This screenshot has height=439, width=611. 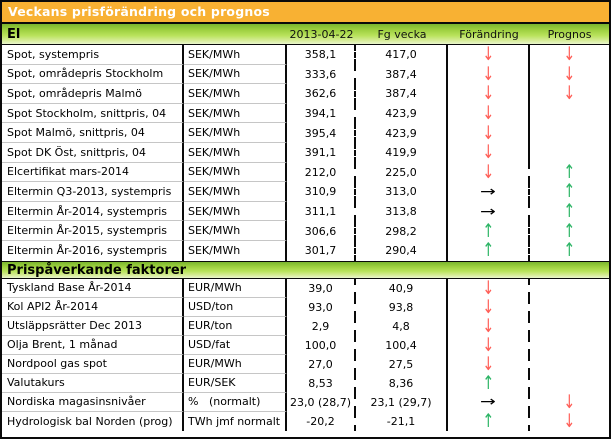 I want to click on table-row: Kol API2 År-2014 USD/ton 93,0 93,8 ↓, so click(x=305, y=306).